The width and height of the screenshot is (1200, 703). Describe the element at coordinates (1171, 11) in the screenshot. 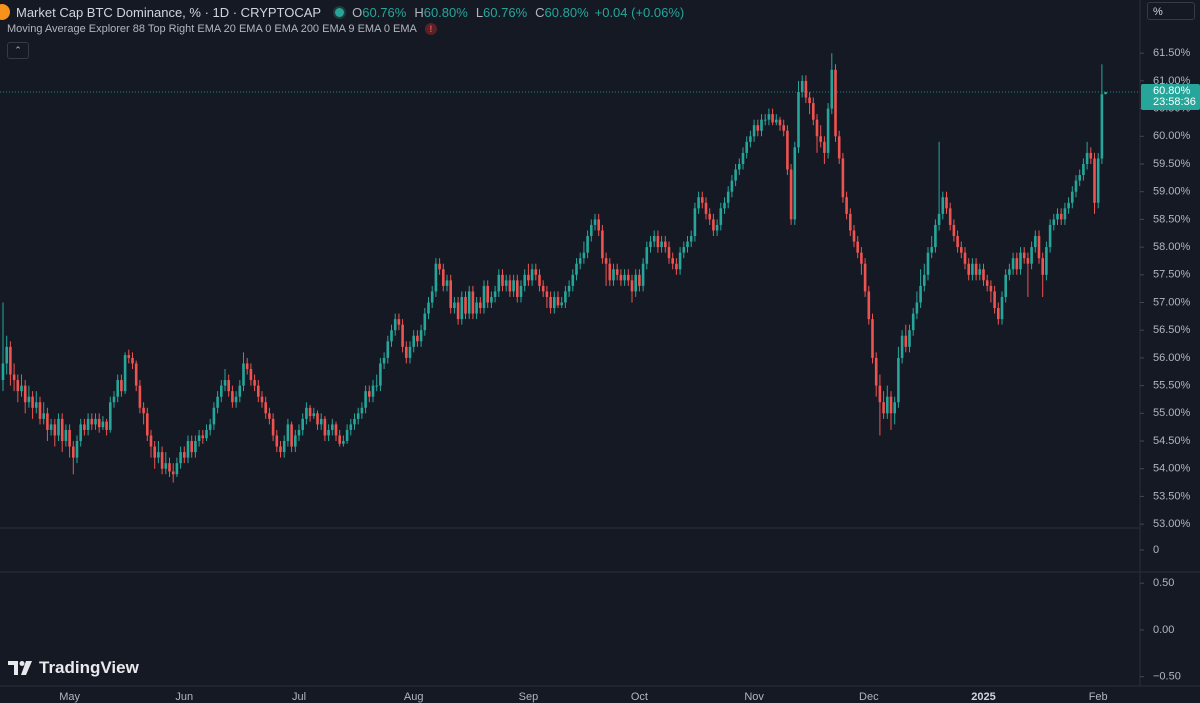

I see `price-unit-button: %` at that location.